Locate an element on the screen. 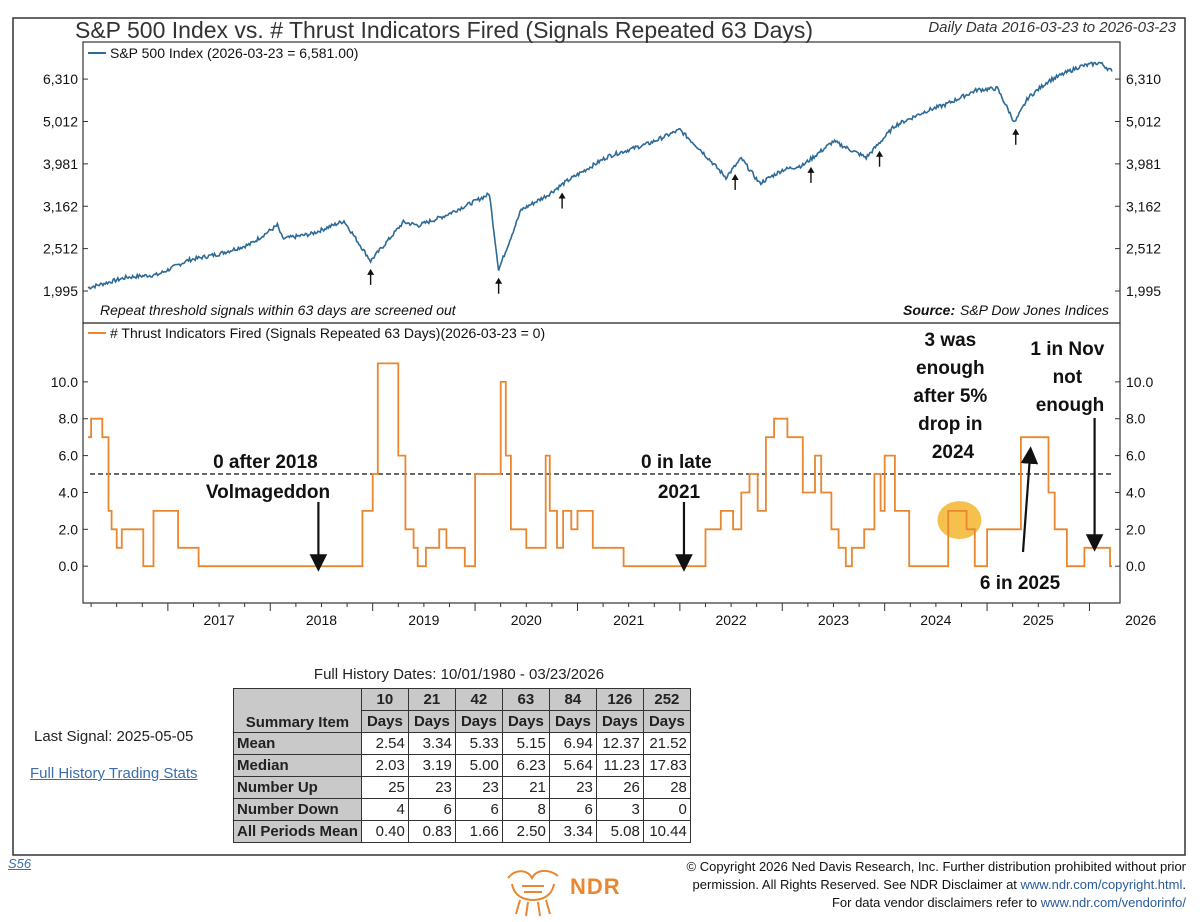 The image size is (1200, 922). table-cell: 3 is located at coordinates (619, 809).